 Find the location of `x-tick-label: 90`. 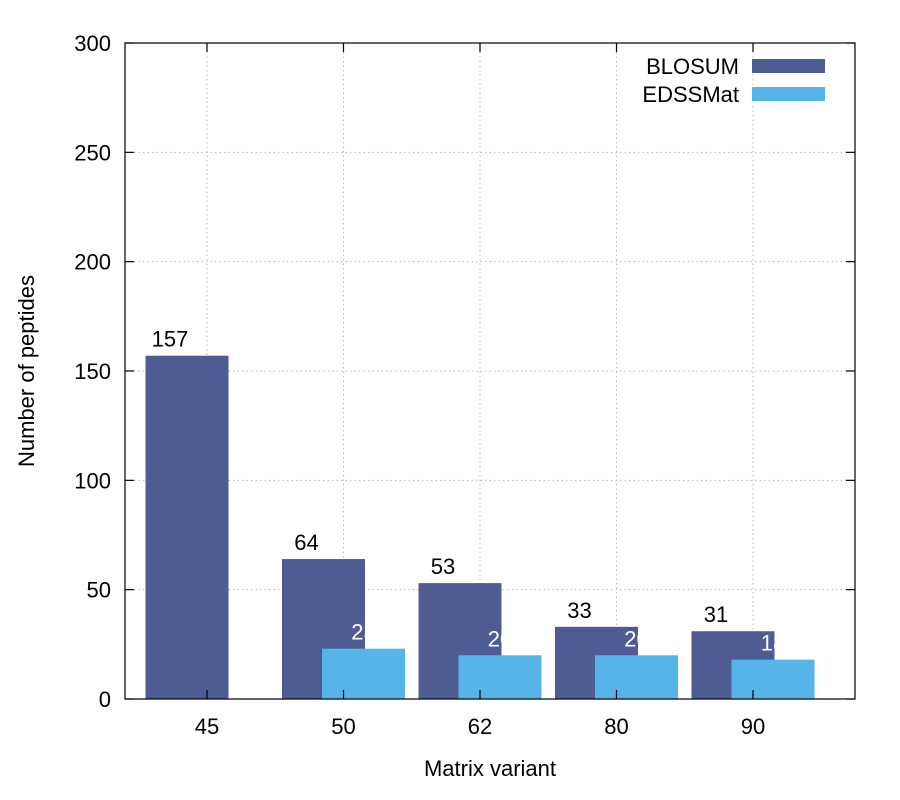

x-tick-label: 90 is located at coordinates (753, 726).